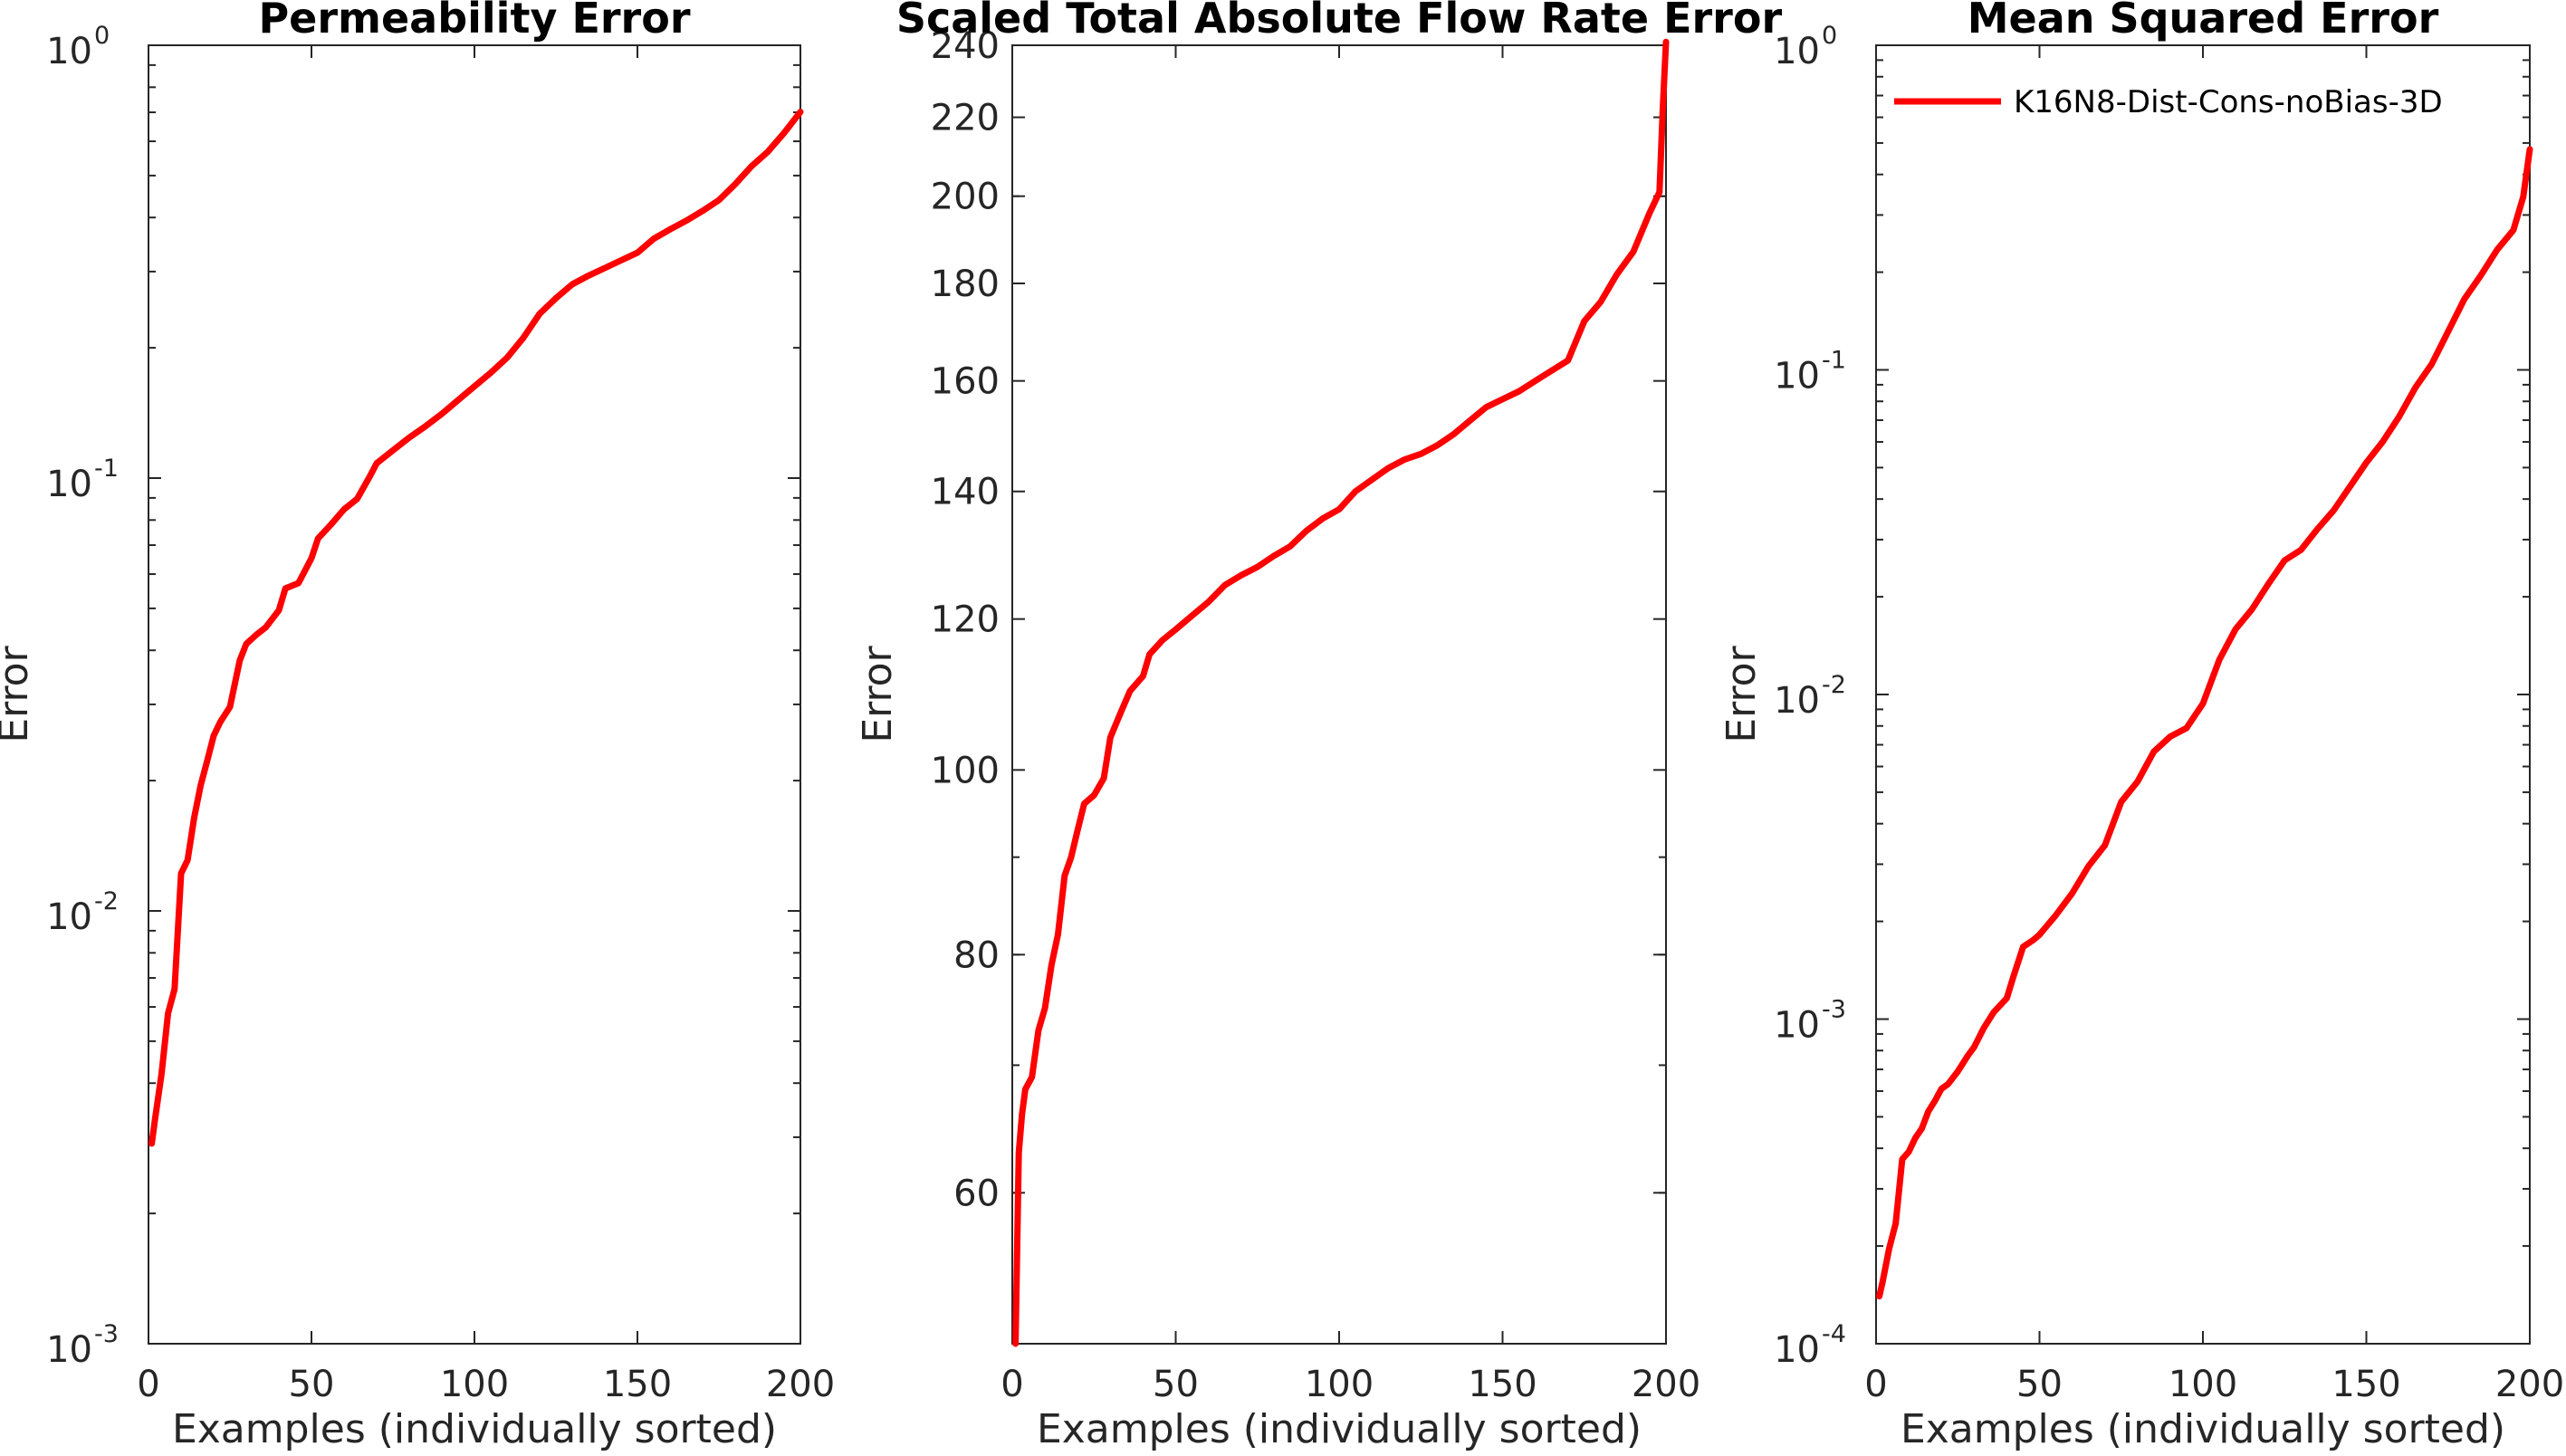 The width and height of the screenshot is (2566, 1456). Describe the element at coordinates (2228, 102) in the screenshot. I see `legend-entry: K16N8-Dist-Cons-noBias-3D` at that location.